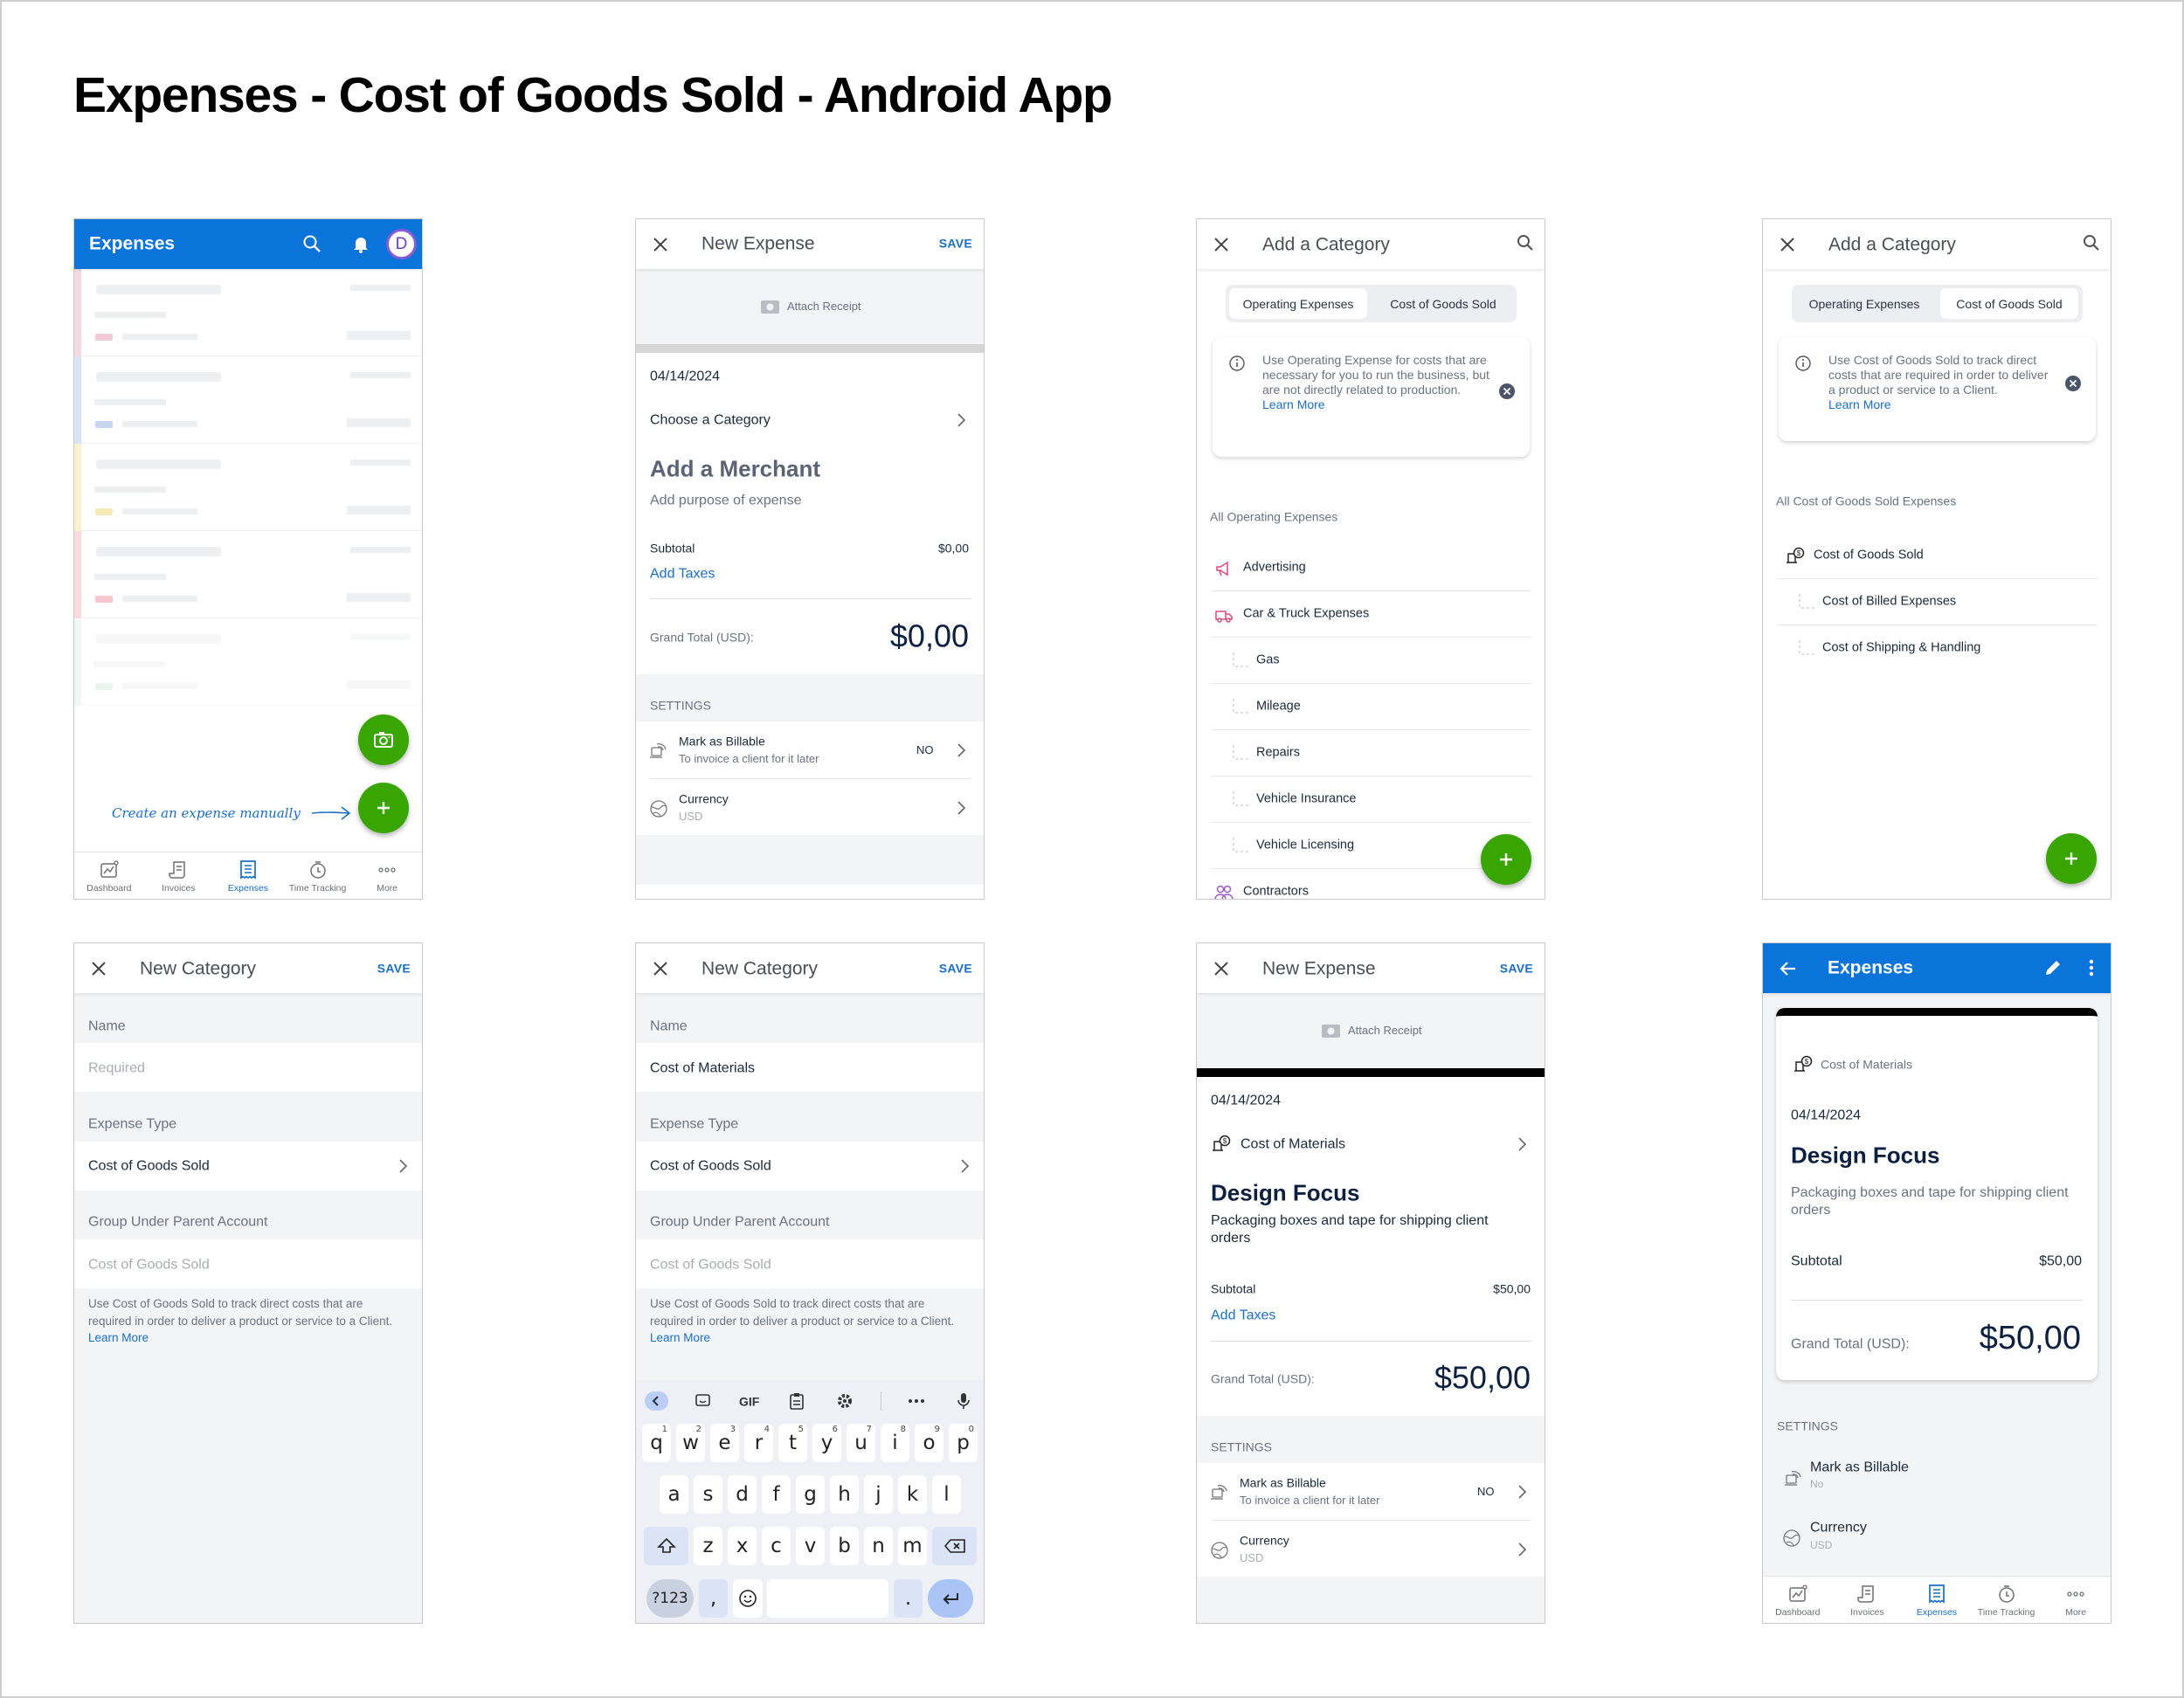  Describe the element at coordinates (810, 1546) in the screenshot. I see `key-v: v` at that location.